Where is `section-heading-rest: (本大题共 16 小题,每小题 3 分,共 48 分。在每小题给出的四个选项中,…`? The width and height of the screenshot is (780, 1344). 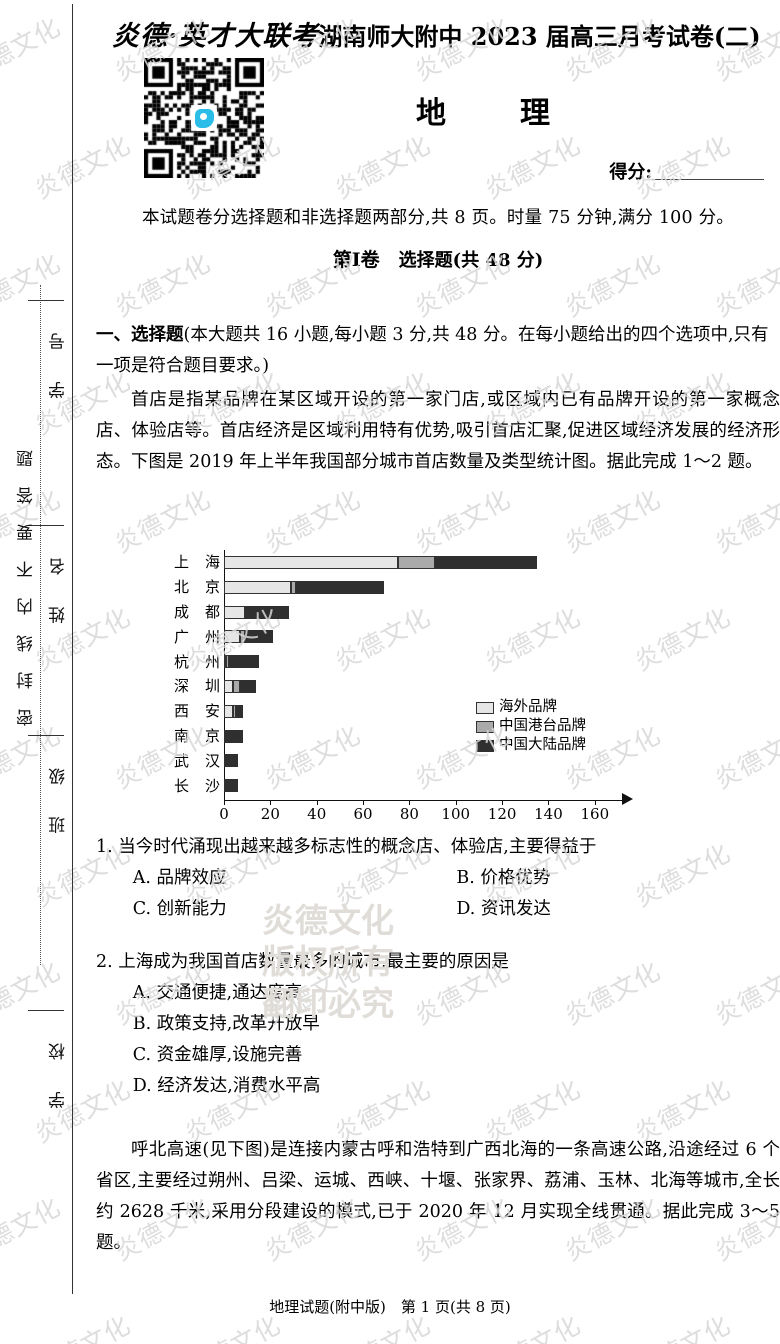
section-heading-rest: (本大题共 16 小题,每小题 3 分,共 48 分。在每小题给出的四个选项中,… is located at coordinates (432, 350).